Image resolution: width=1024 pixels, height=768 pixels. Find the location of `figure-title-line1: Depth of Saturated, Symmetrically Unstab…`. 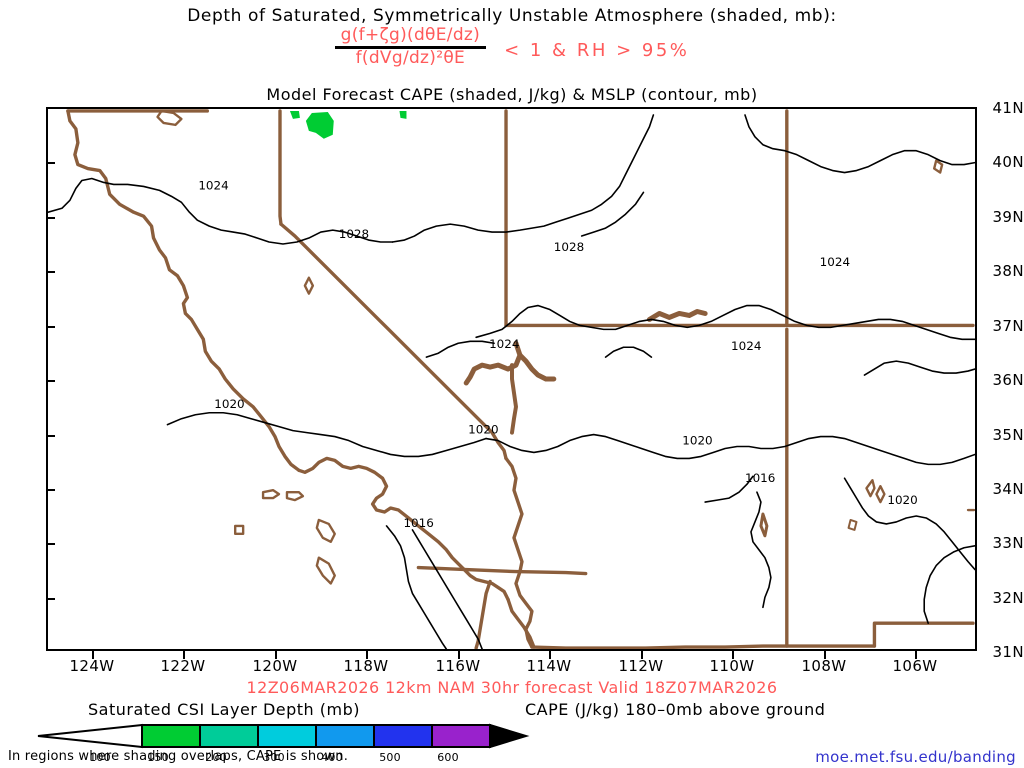

figure-title-line1: Depth of Saturated, Symmetrically Unstab… is located at coordinates (512, 16).